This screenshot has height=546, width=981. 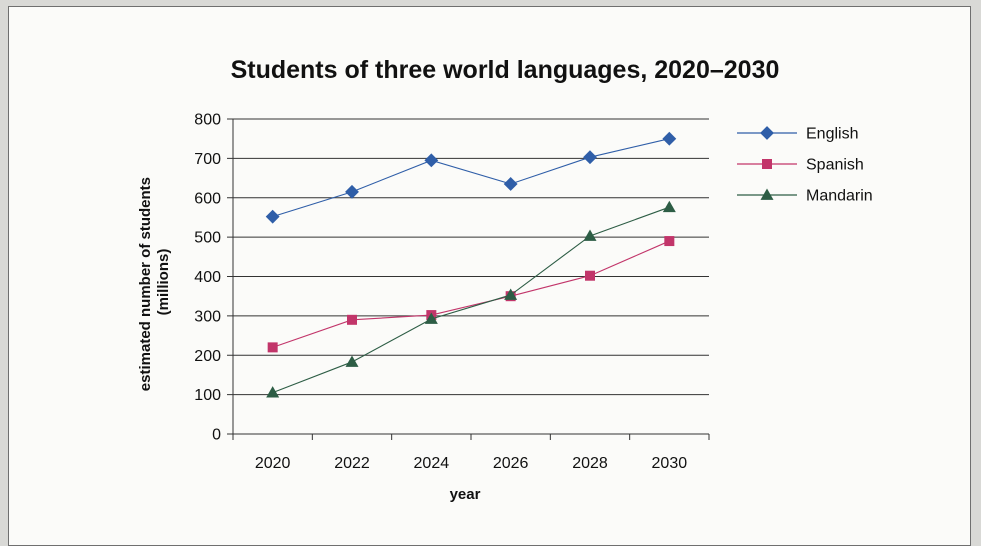 What do you see at coordinates (670, 463) in the screenshot?
I see `x-tick-label: 2030` at bounding box center [670, 463].